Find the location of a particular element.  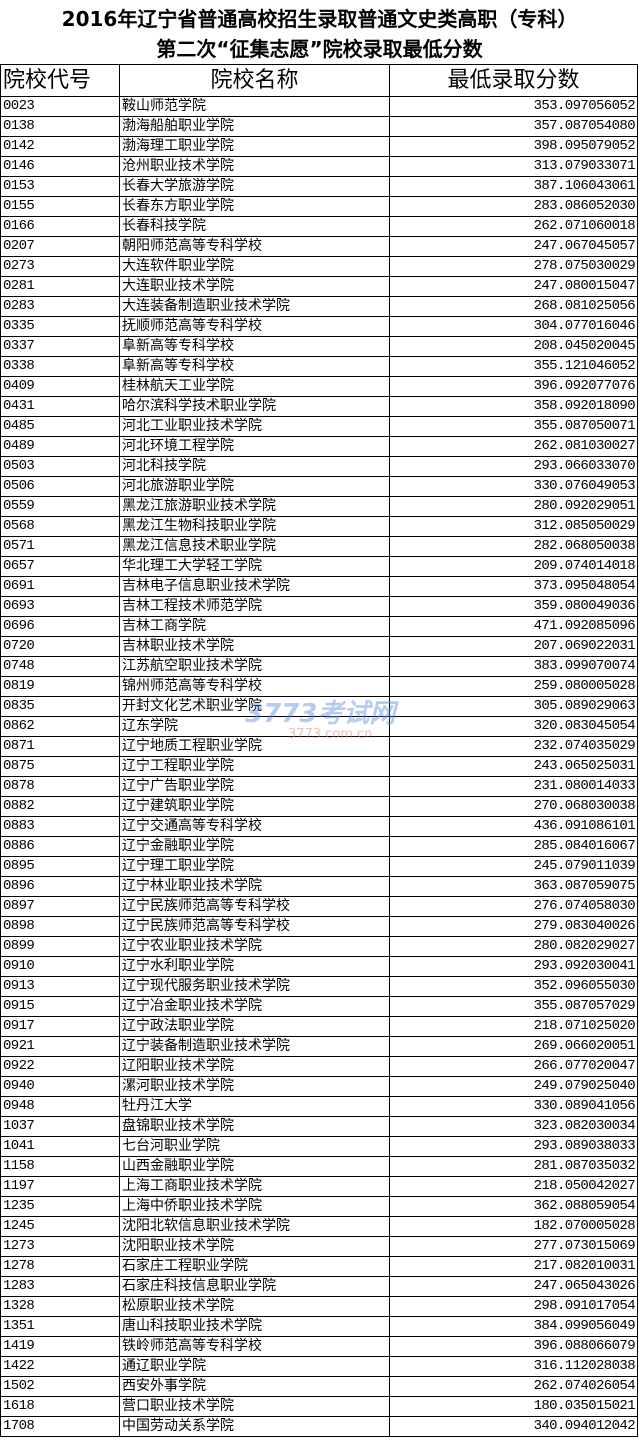

school-code-cell: 0917 is located at coordinates (60, 1026).